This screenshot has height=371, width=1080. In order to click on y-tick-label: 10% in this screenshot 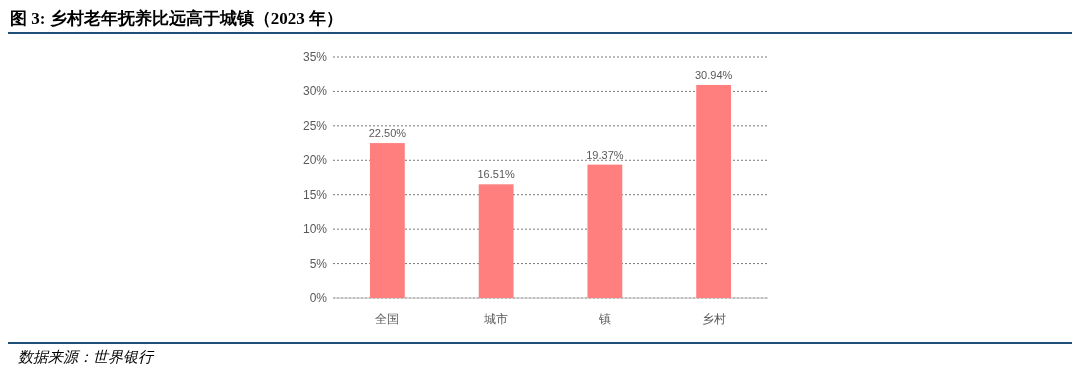, I will do `click(315, 229)`.